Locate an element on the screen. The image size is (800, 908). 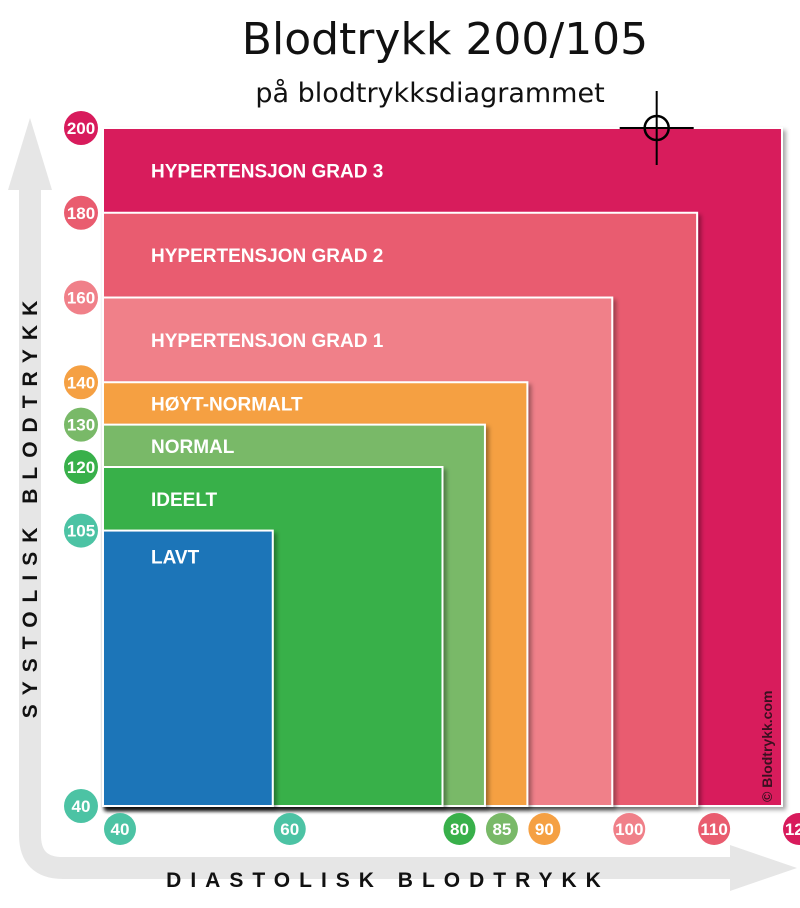
y-tick-105: 105 is located at coordinates (81, 530).